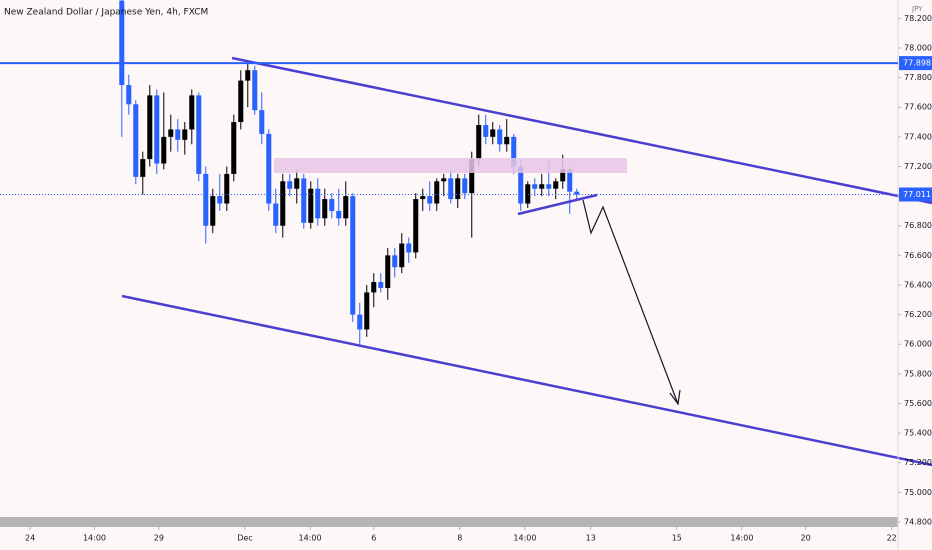  What do you see at coordinates (244, 538) in the screenshot?
I see `x-tick-label: Dec` at bounding box center [244, 538].